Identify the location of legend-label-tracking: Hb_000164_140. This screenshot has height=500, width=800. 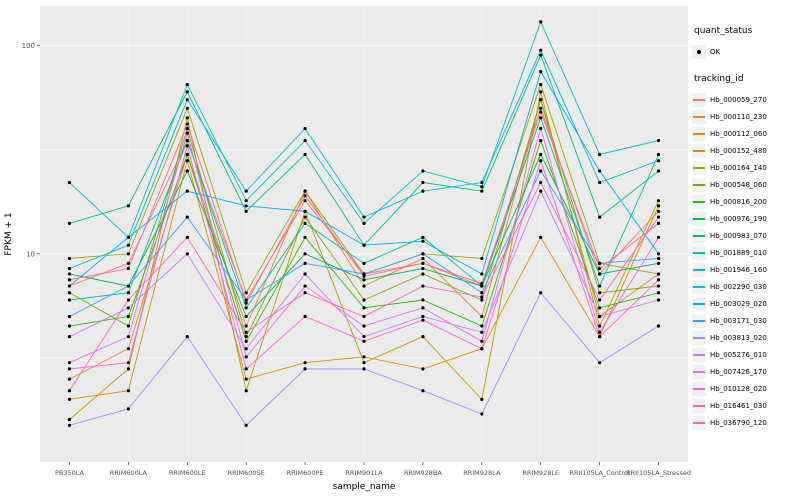
(738, 167).